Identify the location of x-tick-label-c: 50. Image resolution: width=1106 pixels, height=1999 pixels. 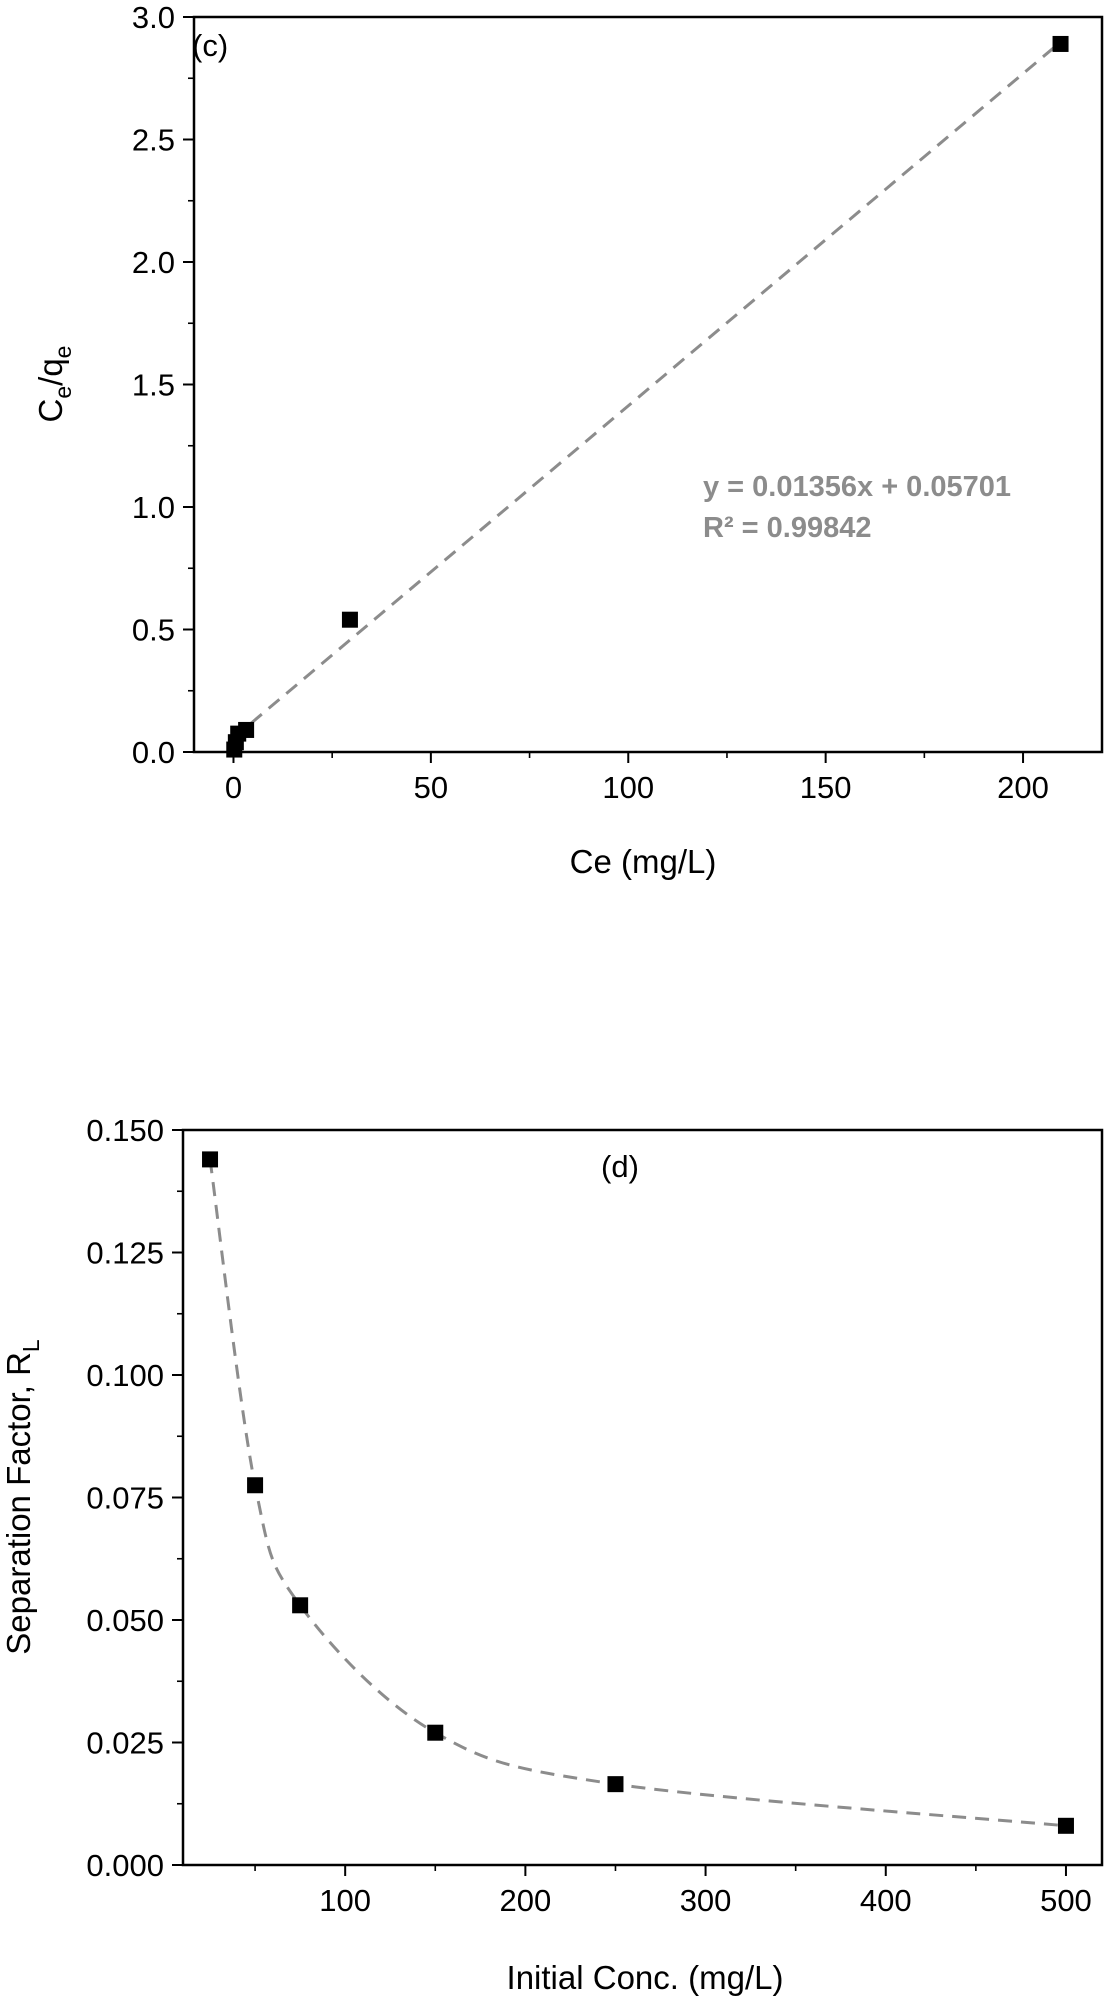
(431, 787).